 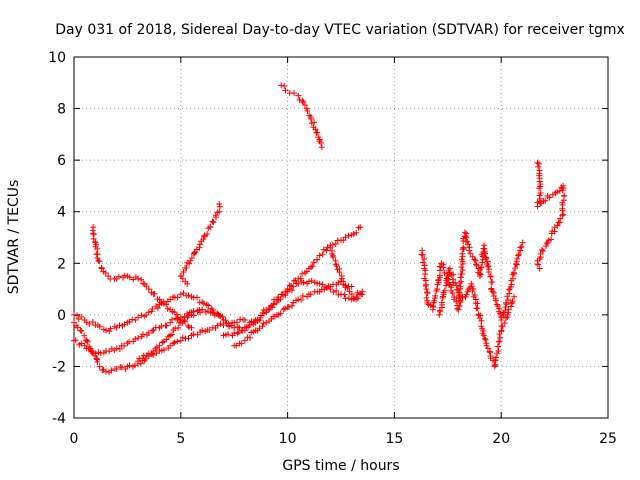 I want to click on x-tick-label: 0, so click(x=74, y=439).